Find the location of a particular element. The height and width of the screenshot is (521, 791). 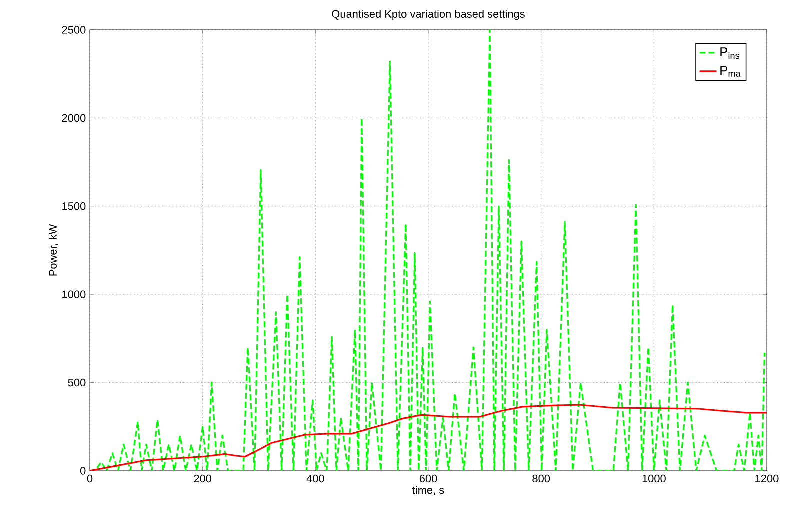

x-tick-label: 0 is located at coordinates (90, 478).